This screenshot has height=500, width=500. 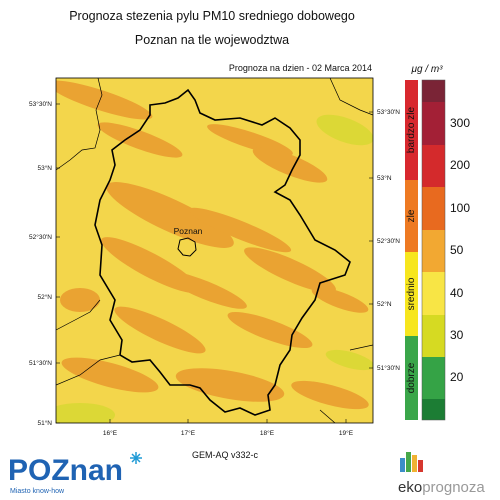 I want to click on subtitle: Poznan na tle wojewodztwa, so click(x=212, y=40).